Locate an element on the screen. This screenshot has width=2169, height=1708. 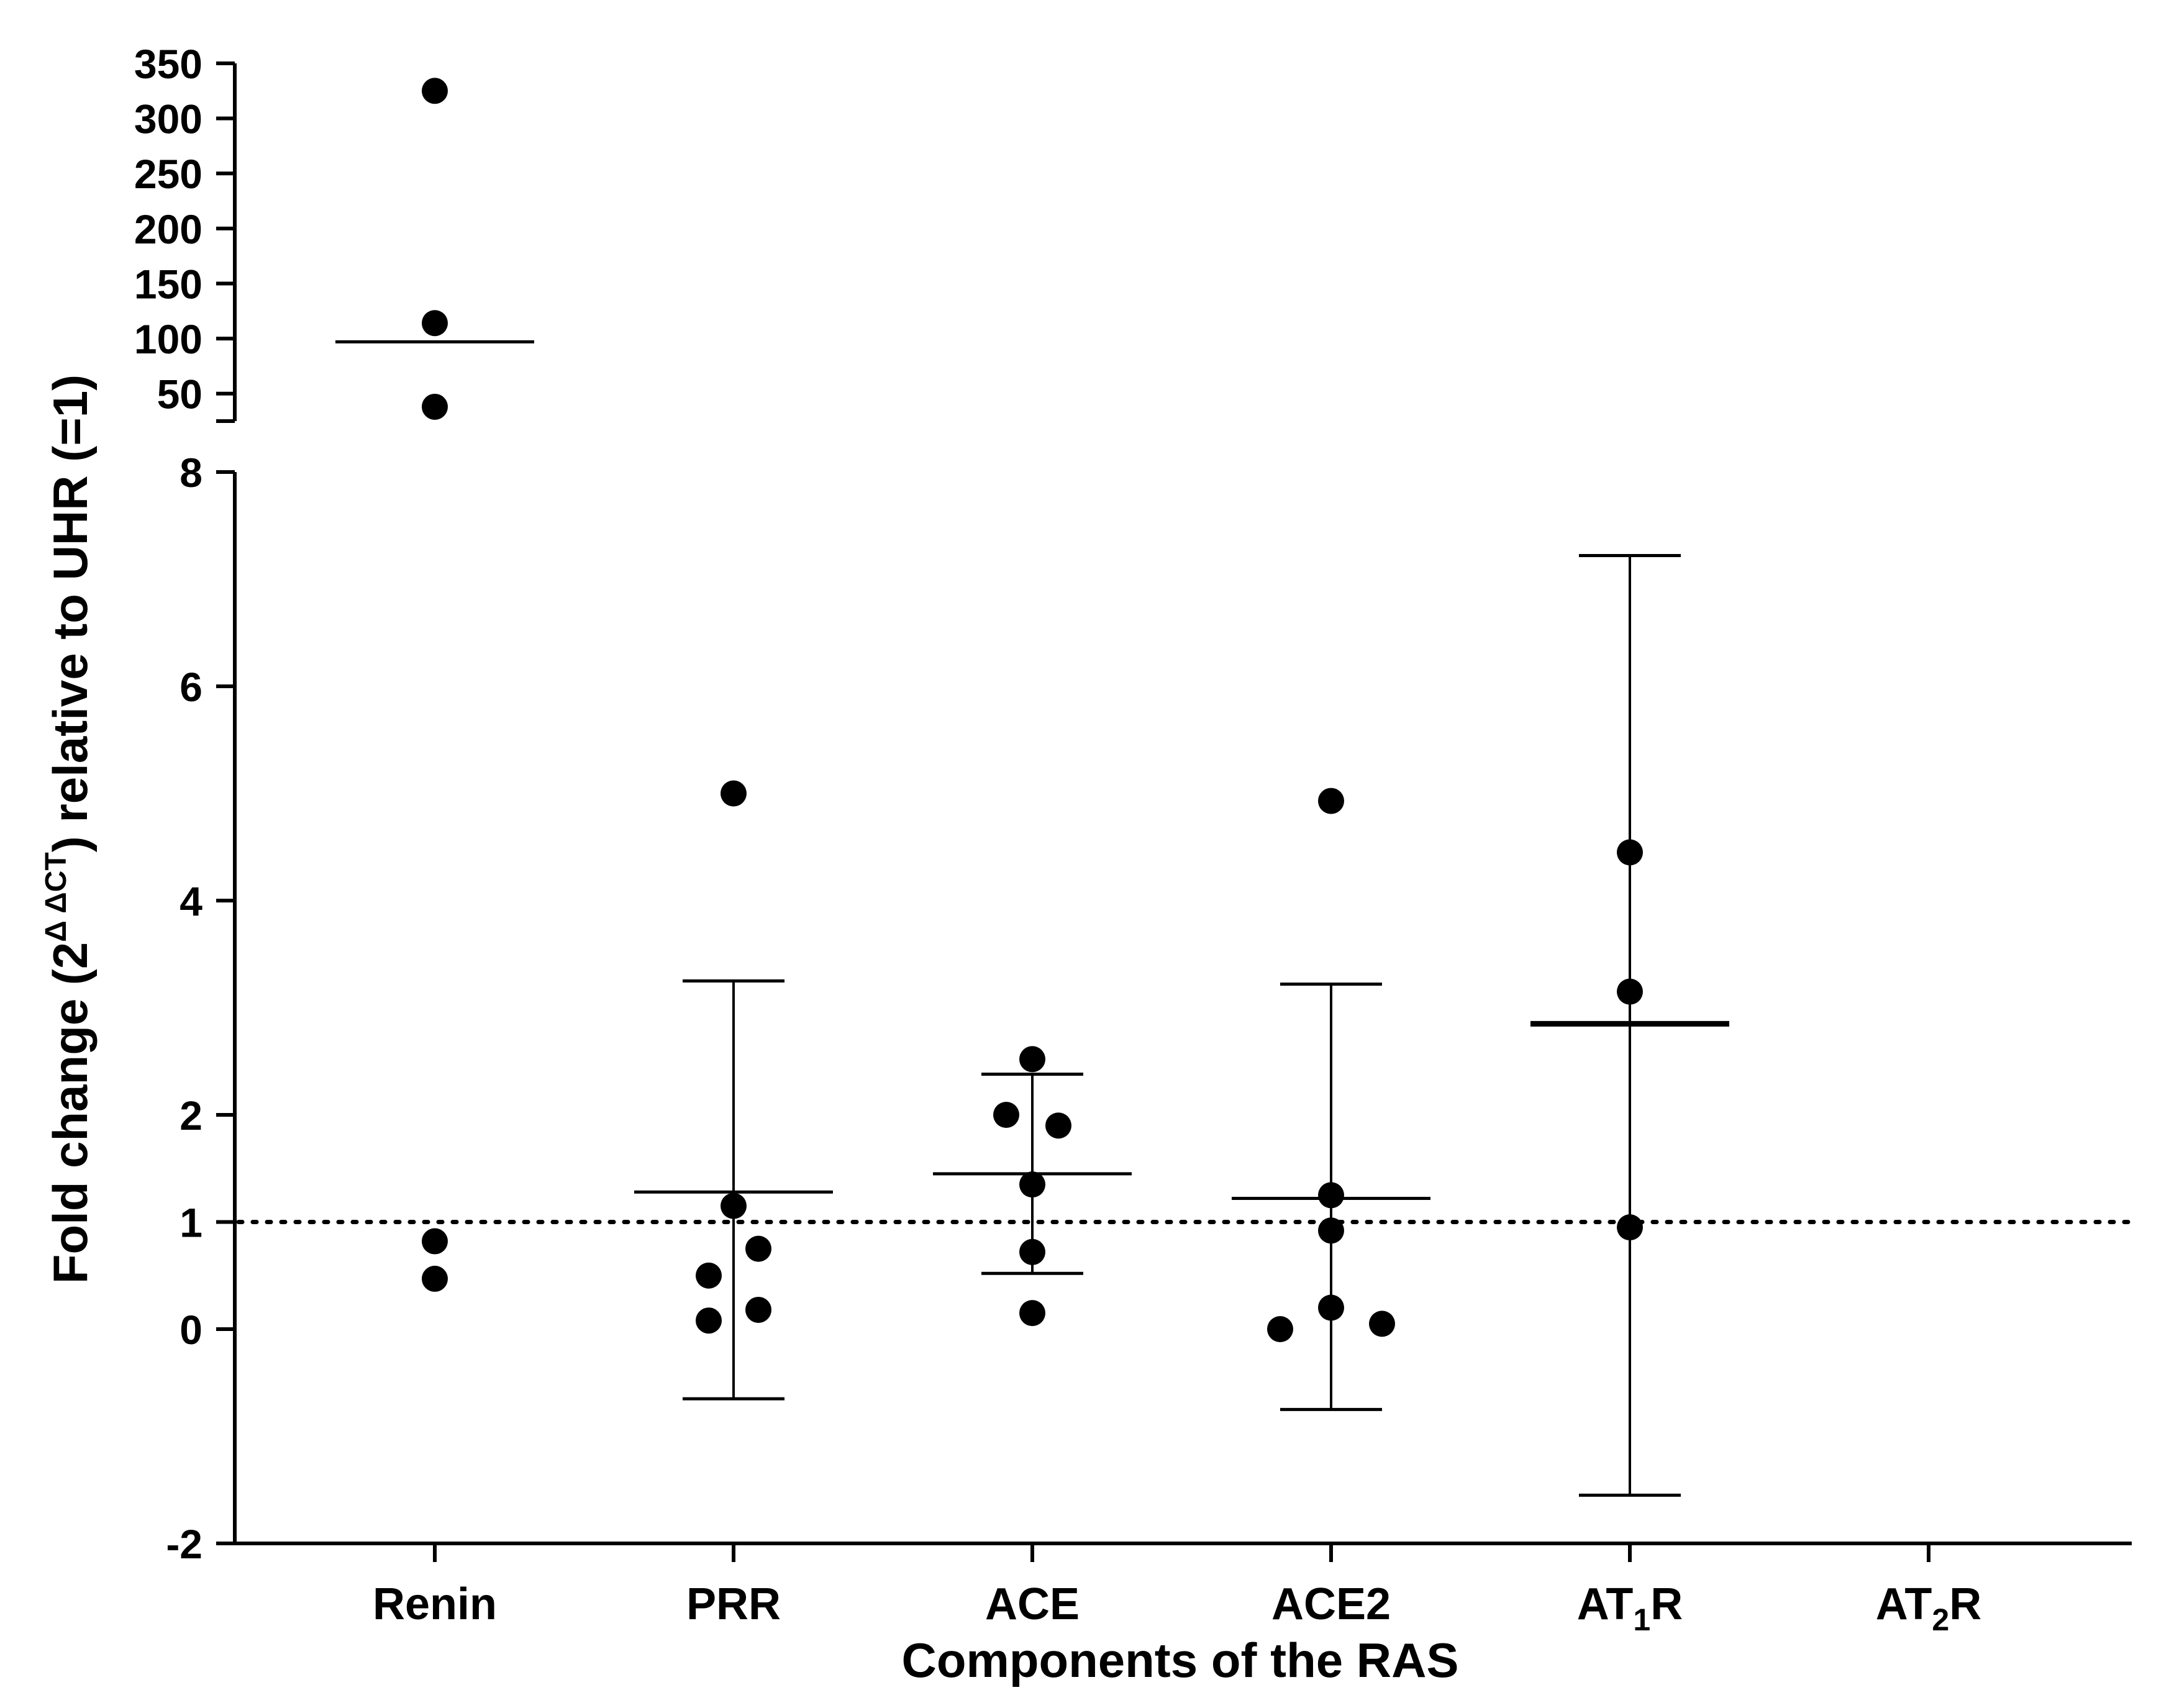
x-tick-label: AT1R is located at coordinates (1630, 1608).